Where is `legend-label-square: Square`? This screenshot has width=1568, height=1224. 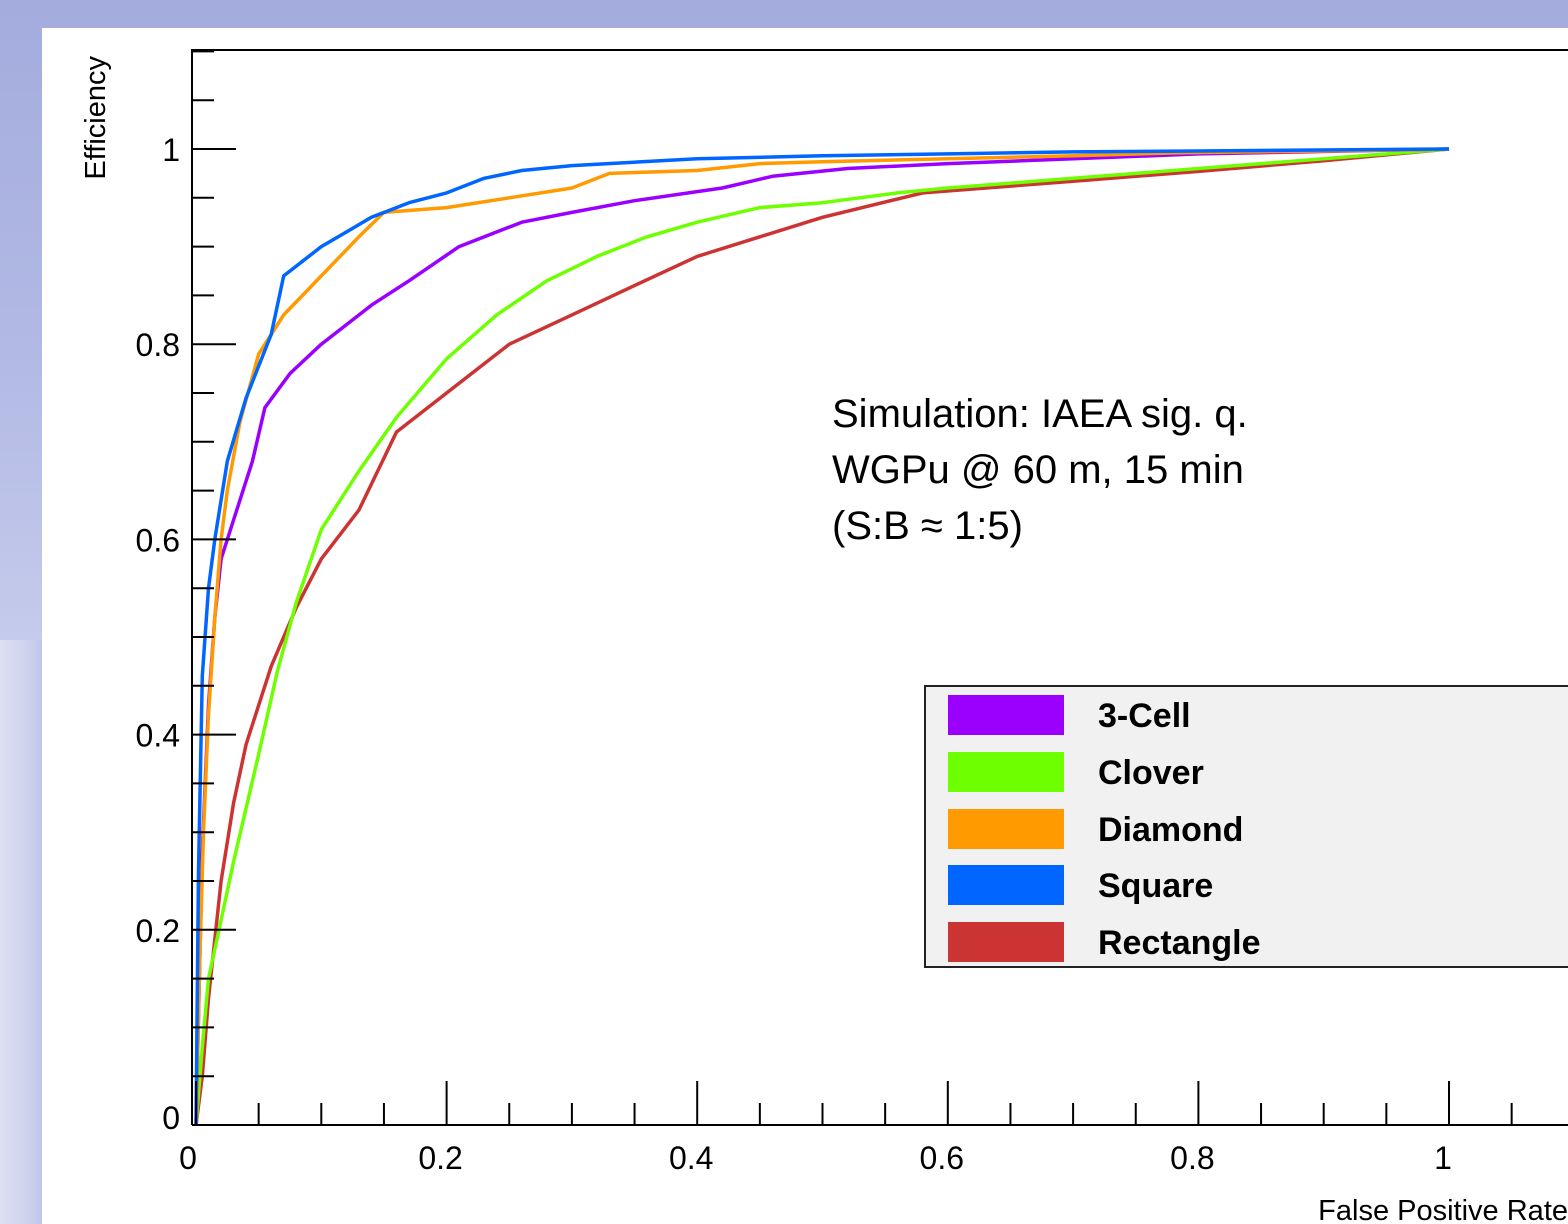
legend-label-square: Square is located at coordinates (1156, 886).